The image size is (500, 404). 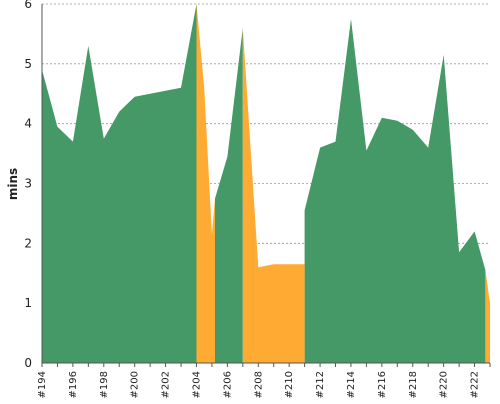 What do you see at coordinates (444, 384) in the screenshot?
I see `x-tick-label: #220` at bounding box center [444, 384].